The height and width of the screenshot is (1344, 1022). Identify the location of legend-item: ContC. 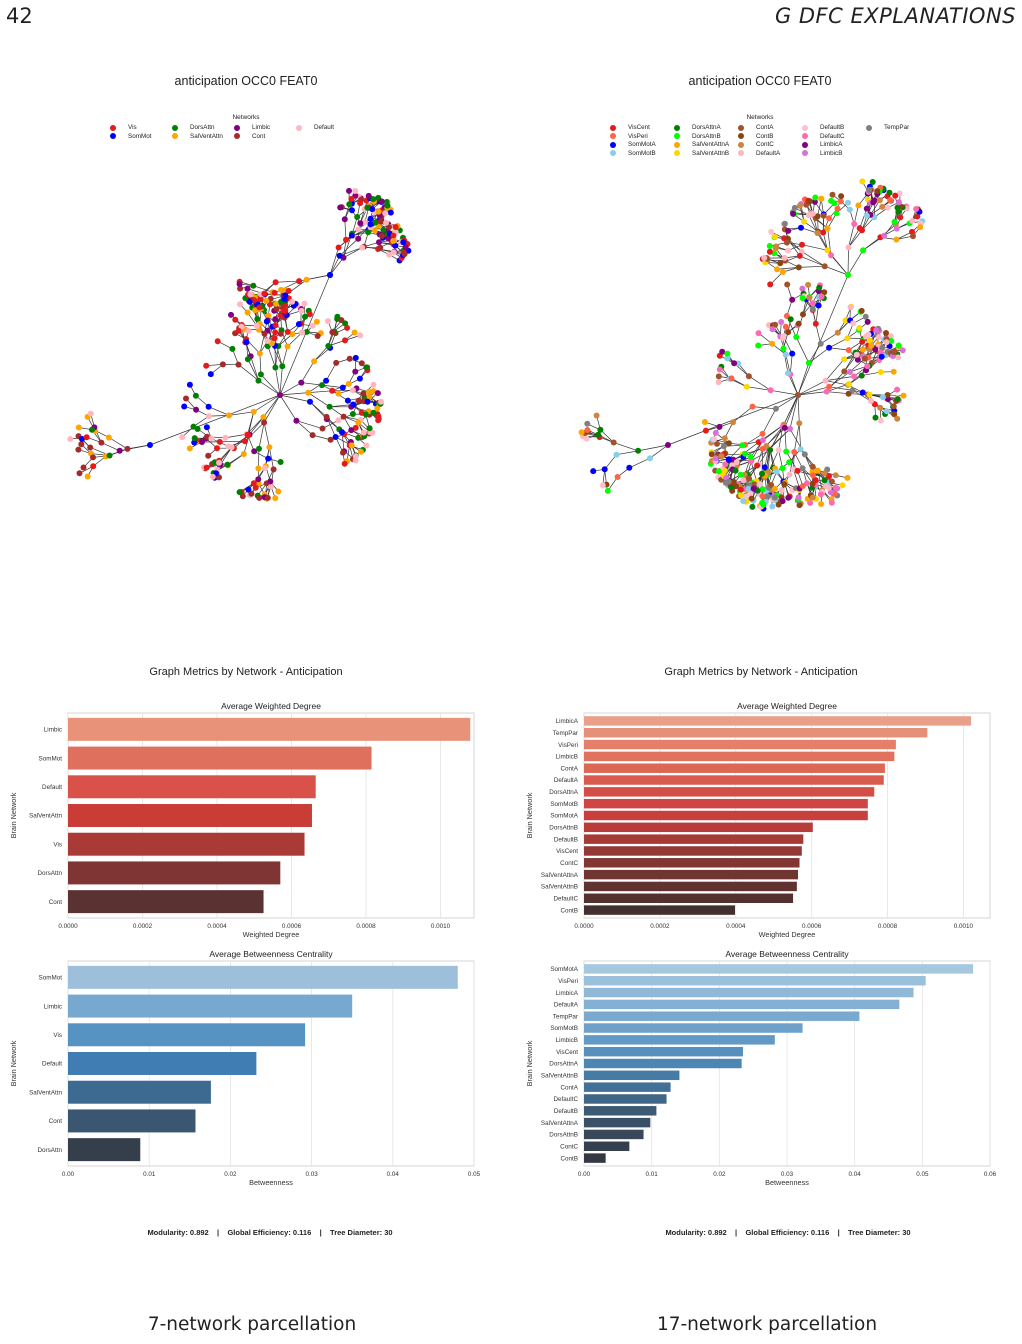
(756, 144).